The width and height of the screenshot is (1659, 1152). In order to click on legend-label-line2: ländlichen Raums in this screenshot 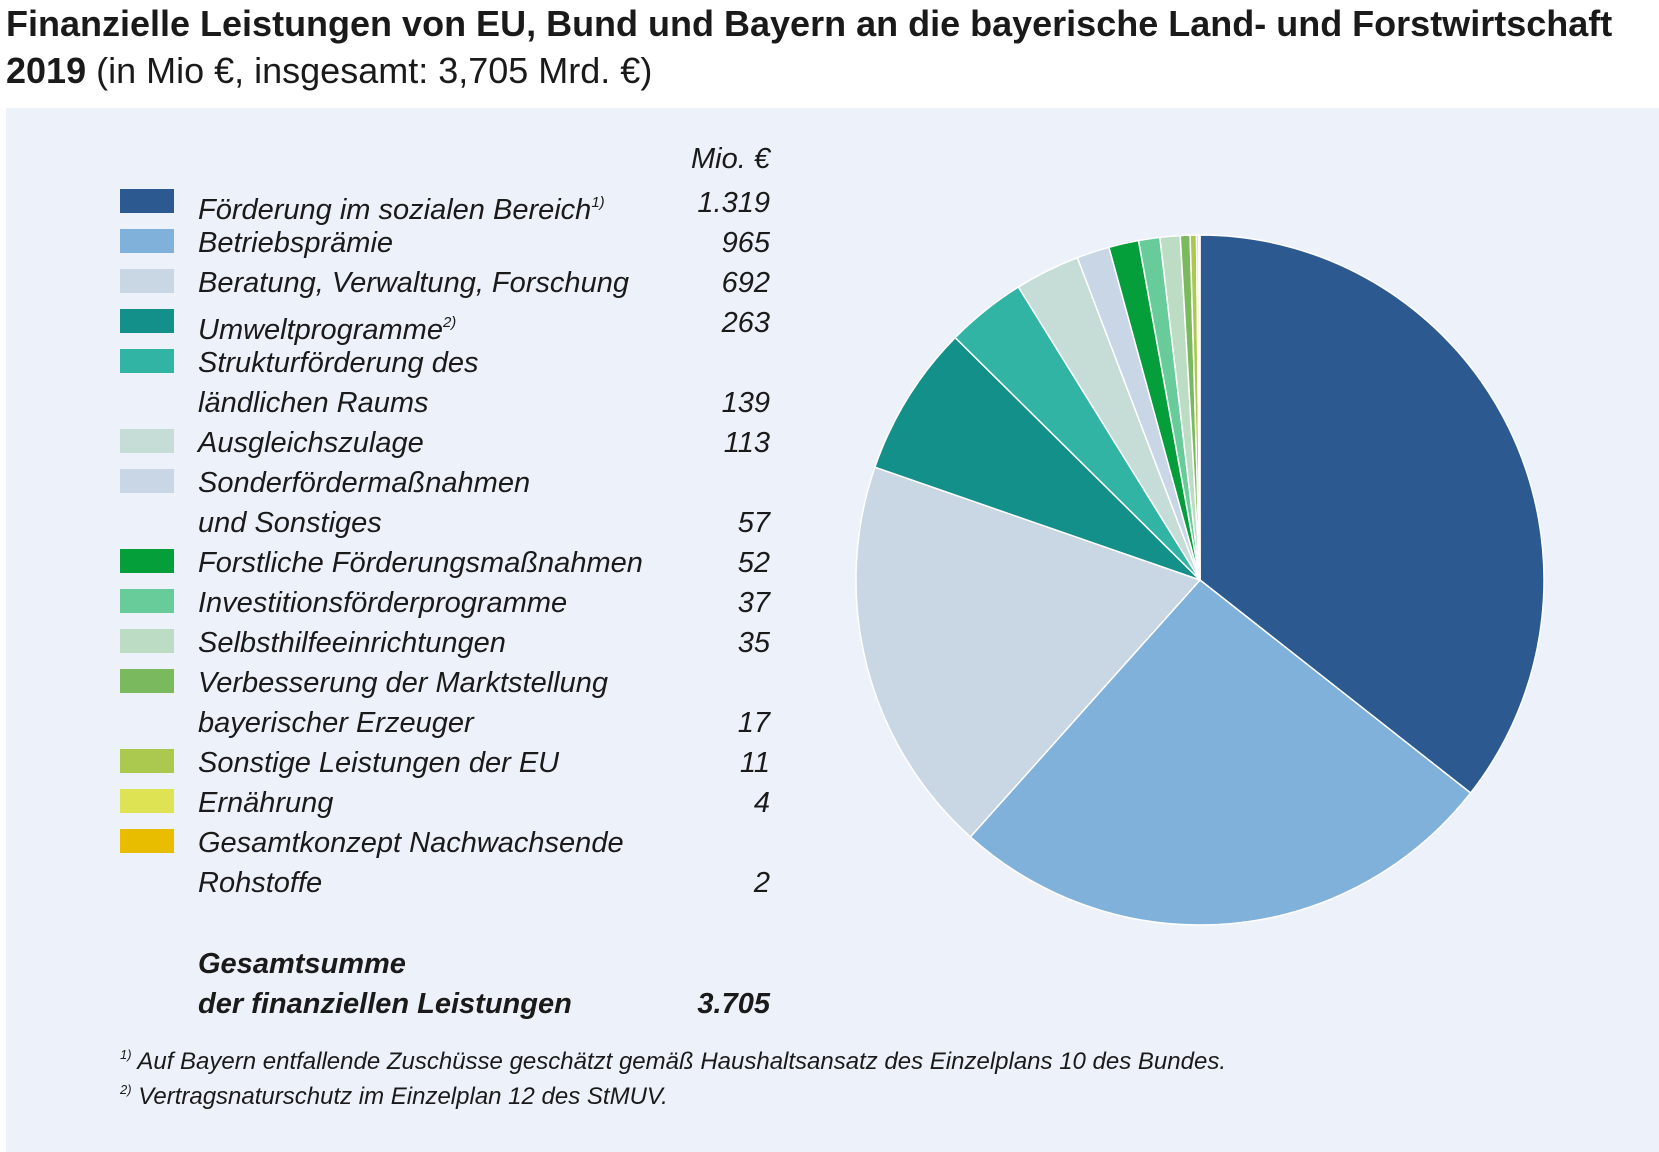, I will do `click(313, 403)`.